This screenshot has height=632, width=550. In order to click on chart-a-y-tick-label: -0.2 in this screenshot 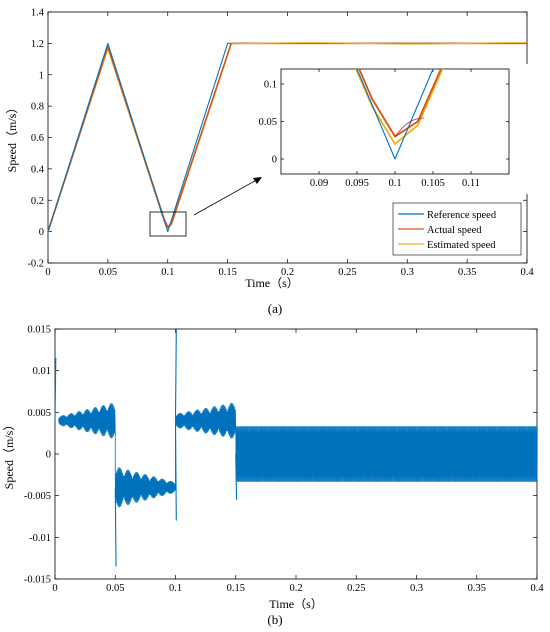, I will do `click(35, 264)`.